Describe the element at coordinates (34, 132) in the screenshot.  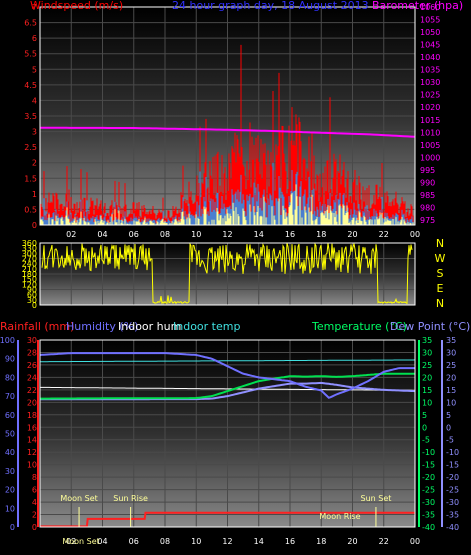
I see `windspeed-tick-label: 3` at that location.